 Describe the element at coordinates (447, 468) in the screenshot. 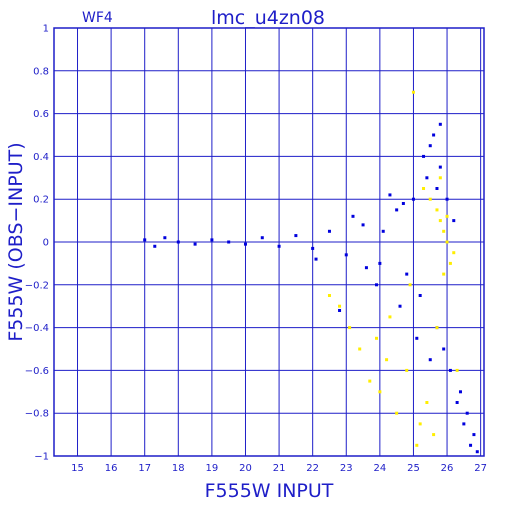

I see `x-tick-label: 26` at that location.